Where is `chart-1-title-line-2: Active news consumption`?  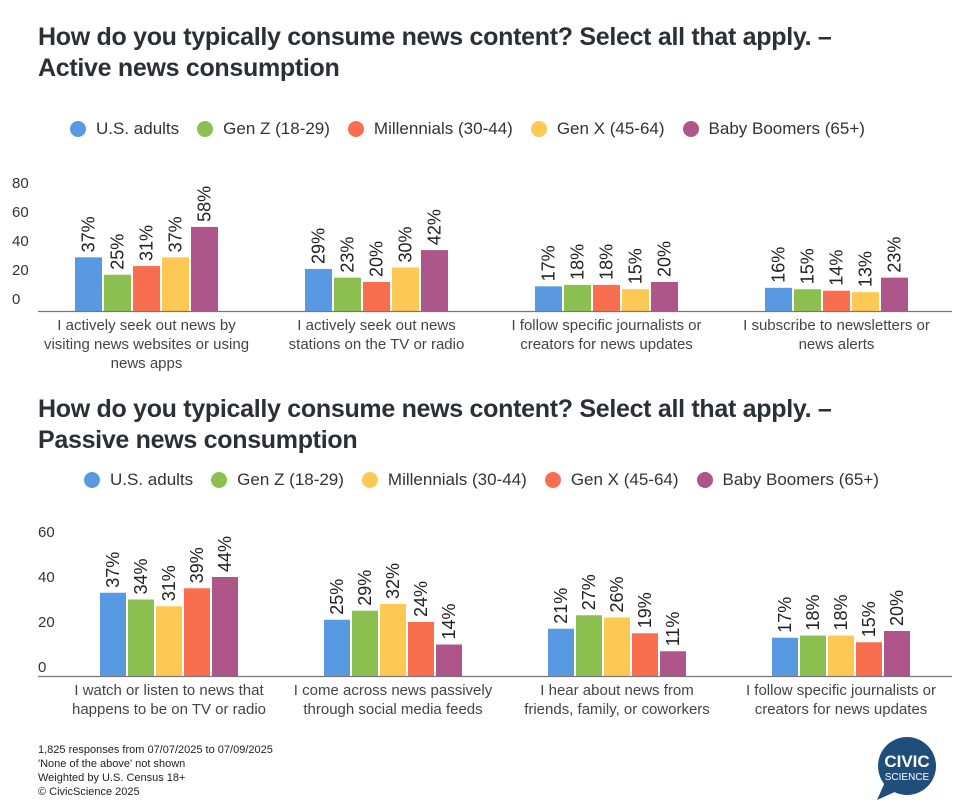 chart-1-title-line-2: Active news consumption is located at coordinates (189, 68).